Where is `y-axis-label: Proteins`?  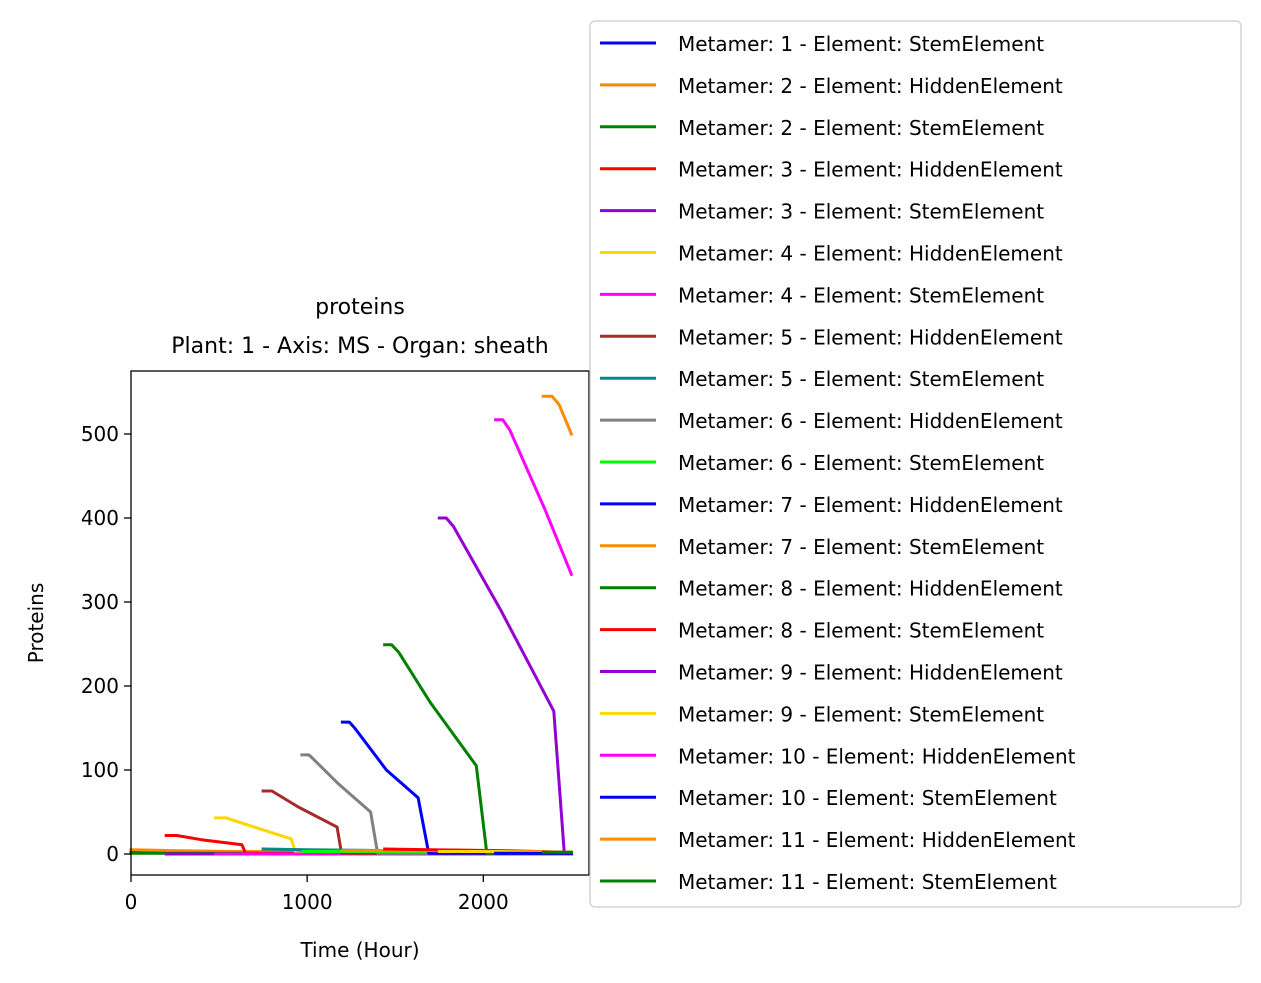 y-axis-label: Proteins is located at coordinates (36, 623).